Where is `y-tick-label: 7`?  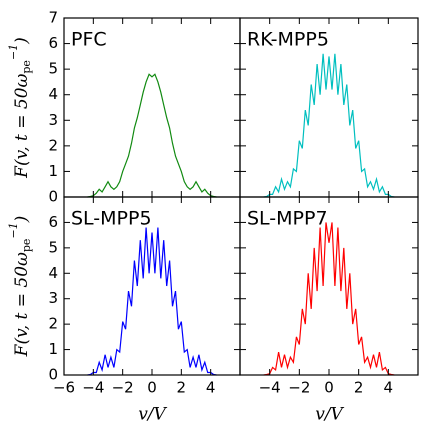
y-tick-label: 7 is located at coordinates (53, 18).